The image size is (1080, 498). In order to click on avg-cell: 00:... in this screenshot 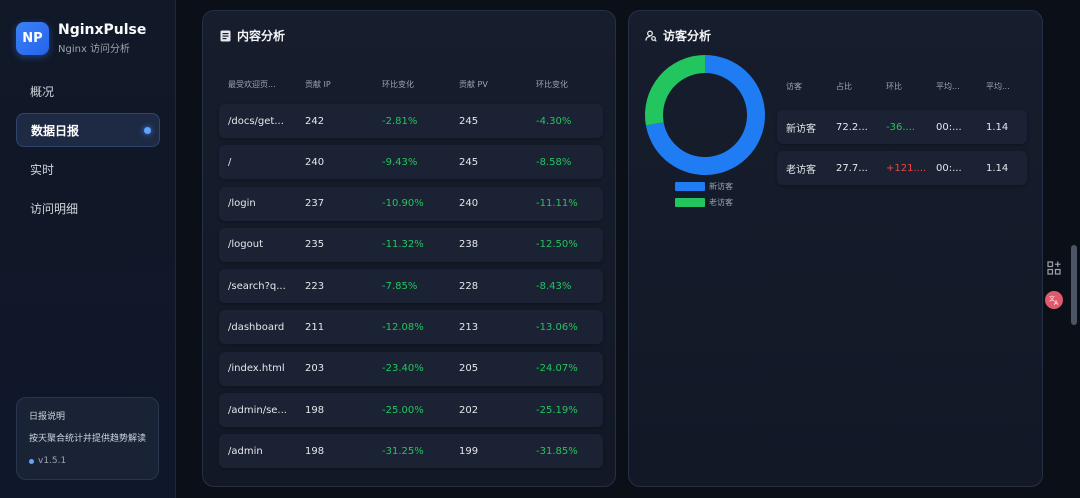, I will do `click(949, 127)`.